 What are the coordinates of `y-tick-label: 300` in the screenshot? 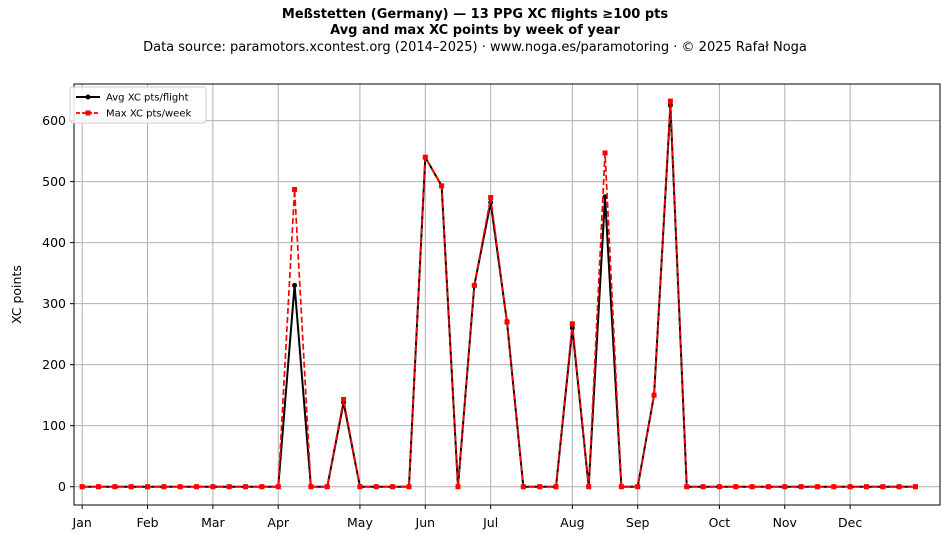 It's located at (54, 303).